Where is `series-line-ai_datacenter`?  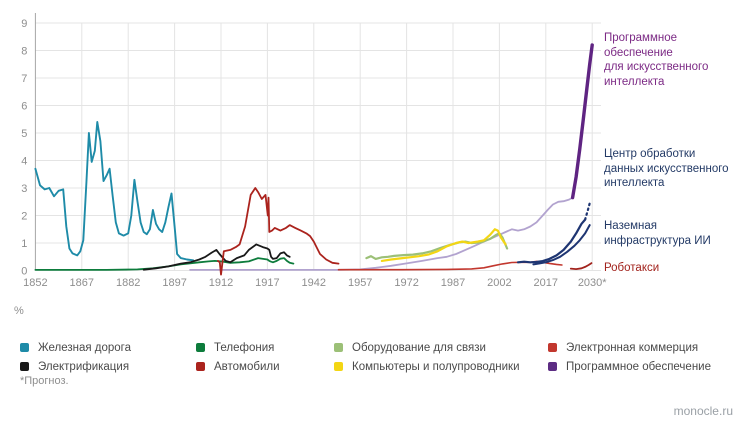 series-line-ai_datacenter is located at coordinates (551, 241).